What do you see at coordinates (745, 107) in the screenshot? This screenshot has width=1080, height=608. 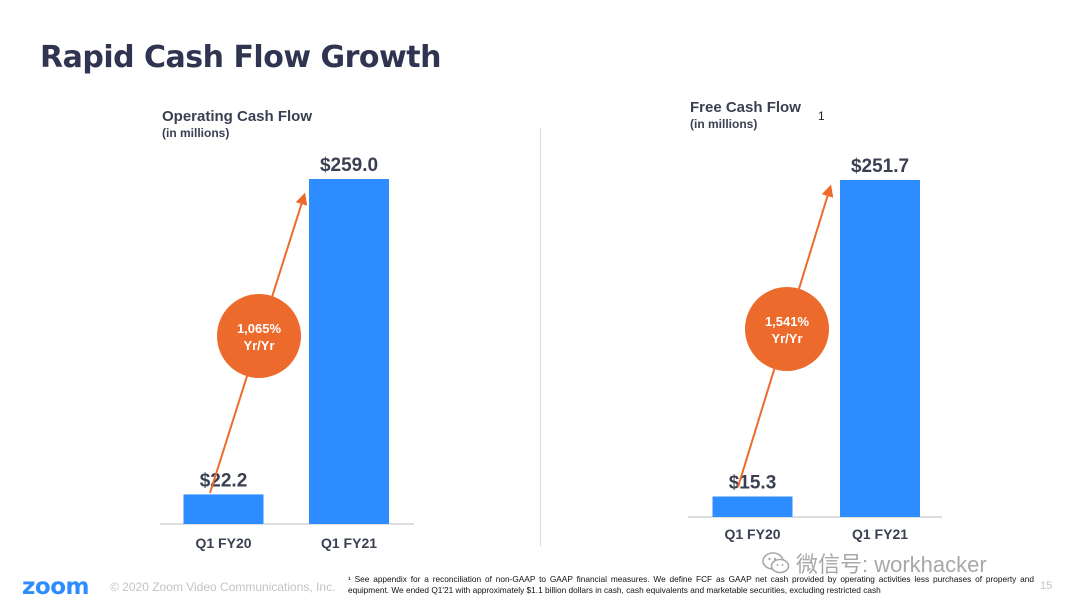 I see `chart-title-free-cash-flow: Free Cash Flow` at bounding box center [745, 107].